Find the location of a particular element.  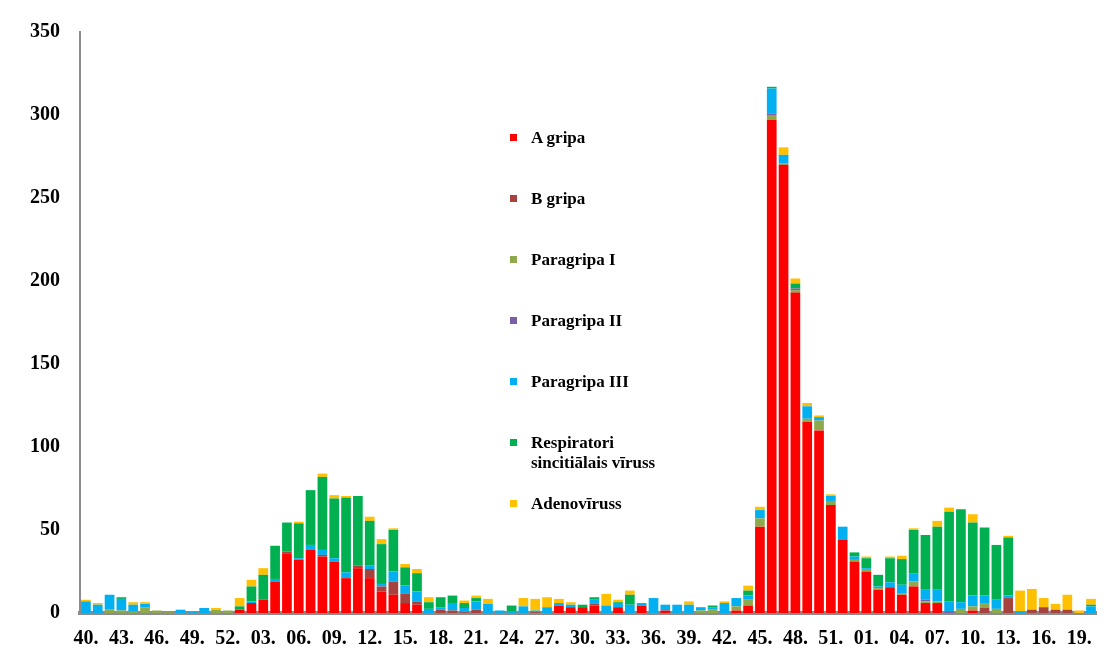

x-tick-label: 30. is located at coordinates (583, 637).